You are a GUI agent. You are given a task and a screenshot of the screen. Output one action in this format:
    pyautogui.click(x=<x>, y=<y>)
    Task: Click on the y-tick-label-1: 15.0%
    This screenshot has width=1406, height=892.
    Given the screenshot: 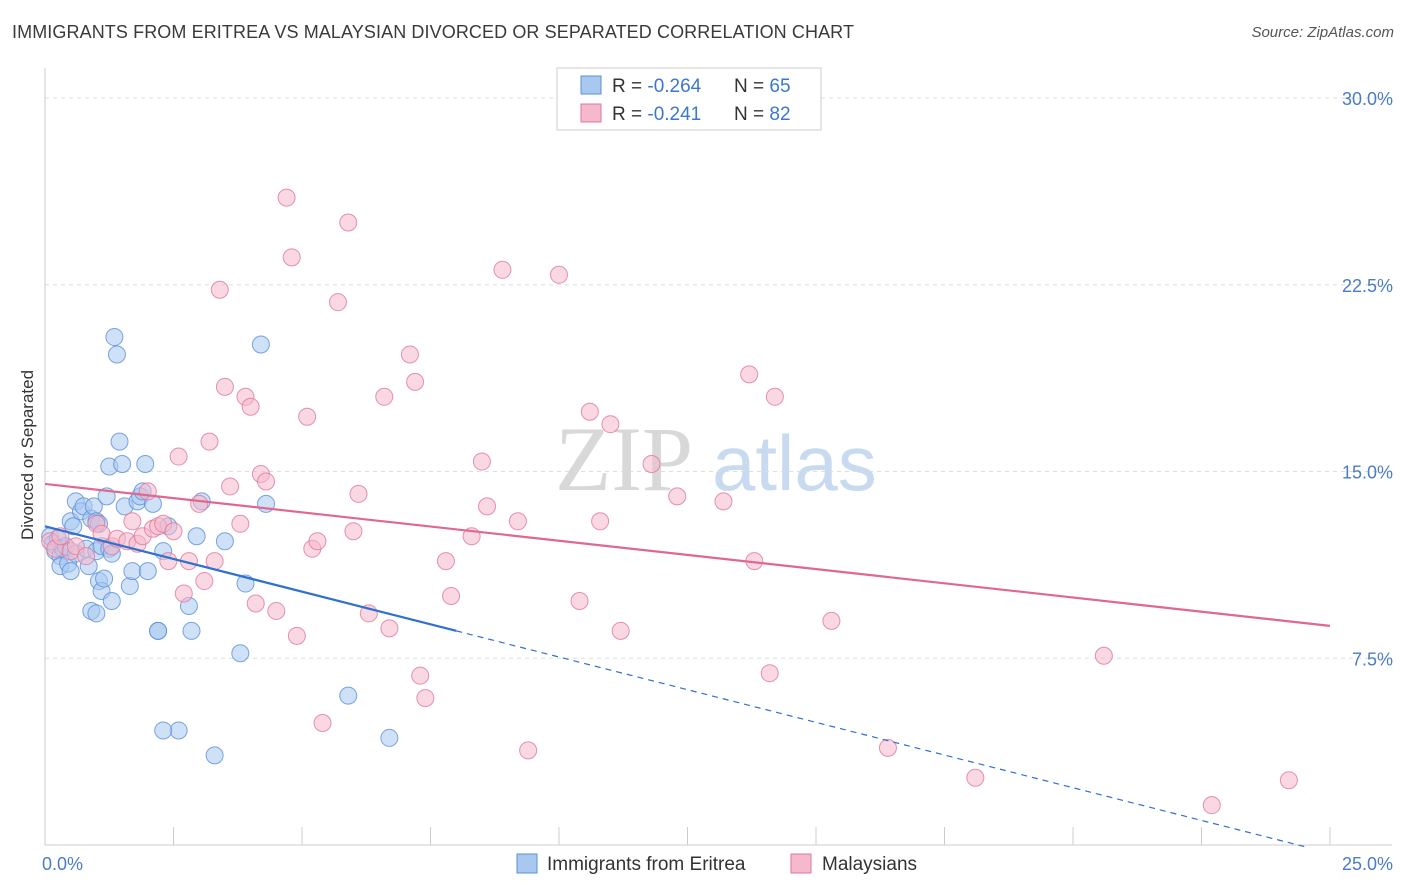 What is the action you would take?
    pyautogui.click(x=1367, y=473)
    